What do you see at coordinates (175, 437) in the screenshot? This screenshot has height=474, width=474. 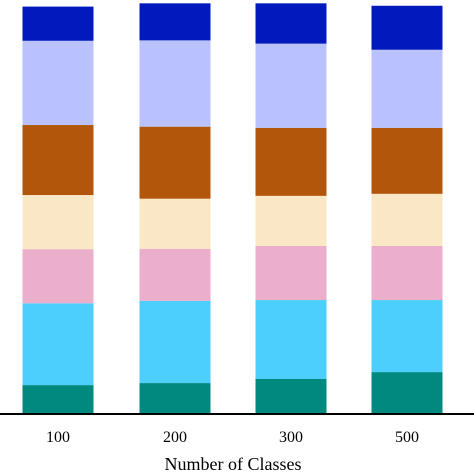 I see `x-tick-label-200: 200` at bounding box center [175, 437].